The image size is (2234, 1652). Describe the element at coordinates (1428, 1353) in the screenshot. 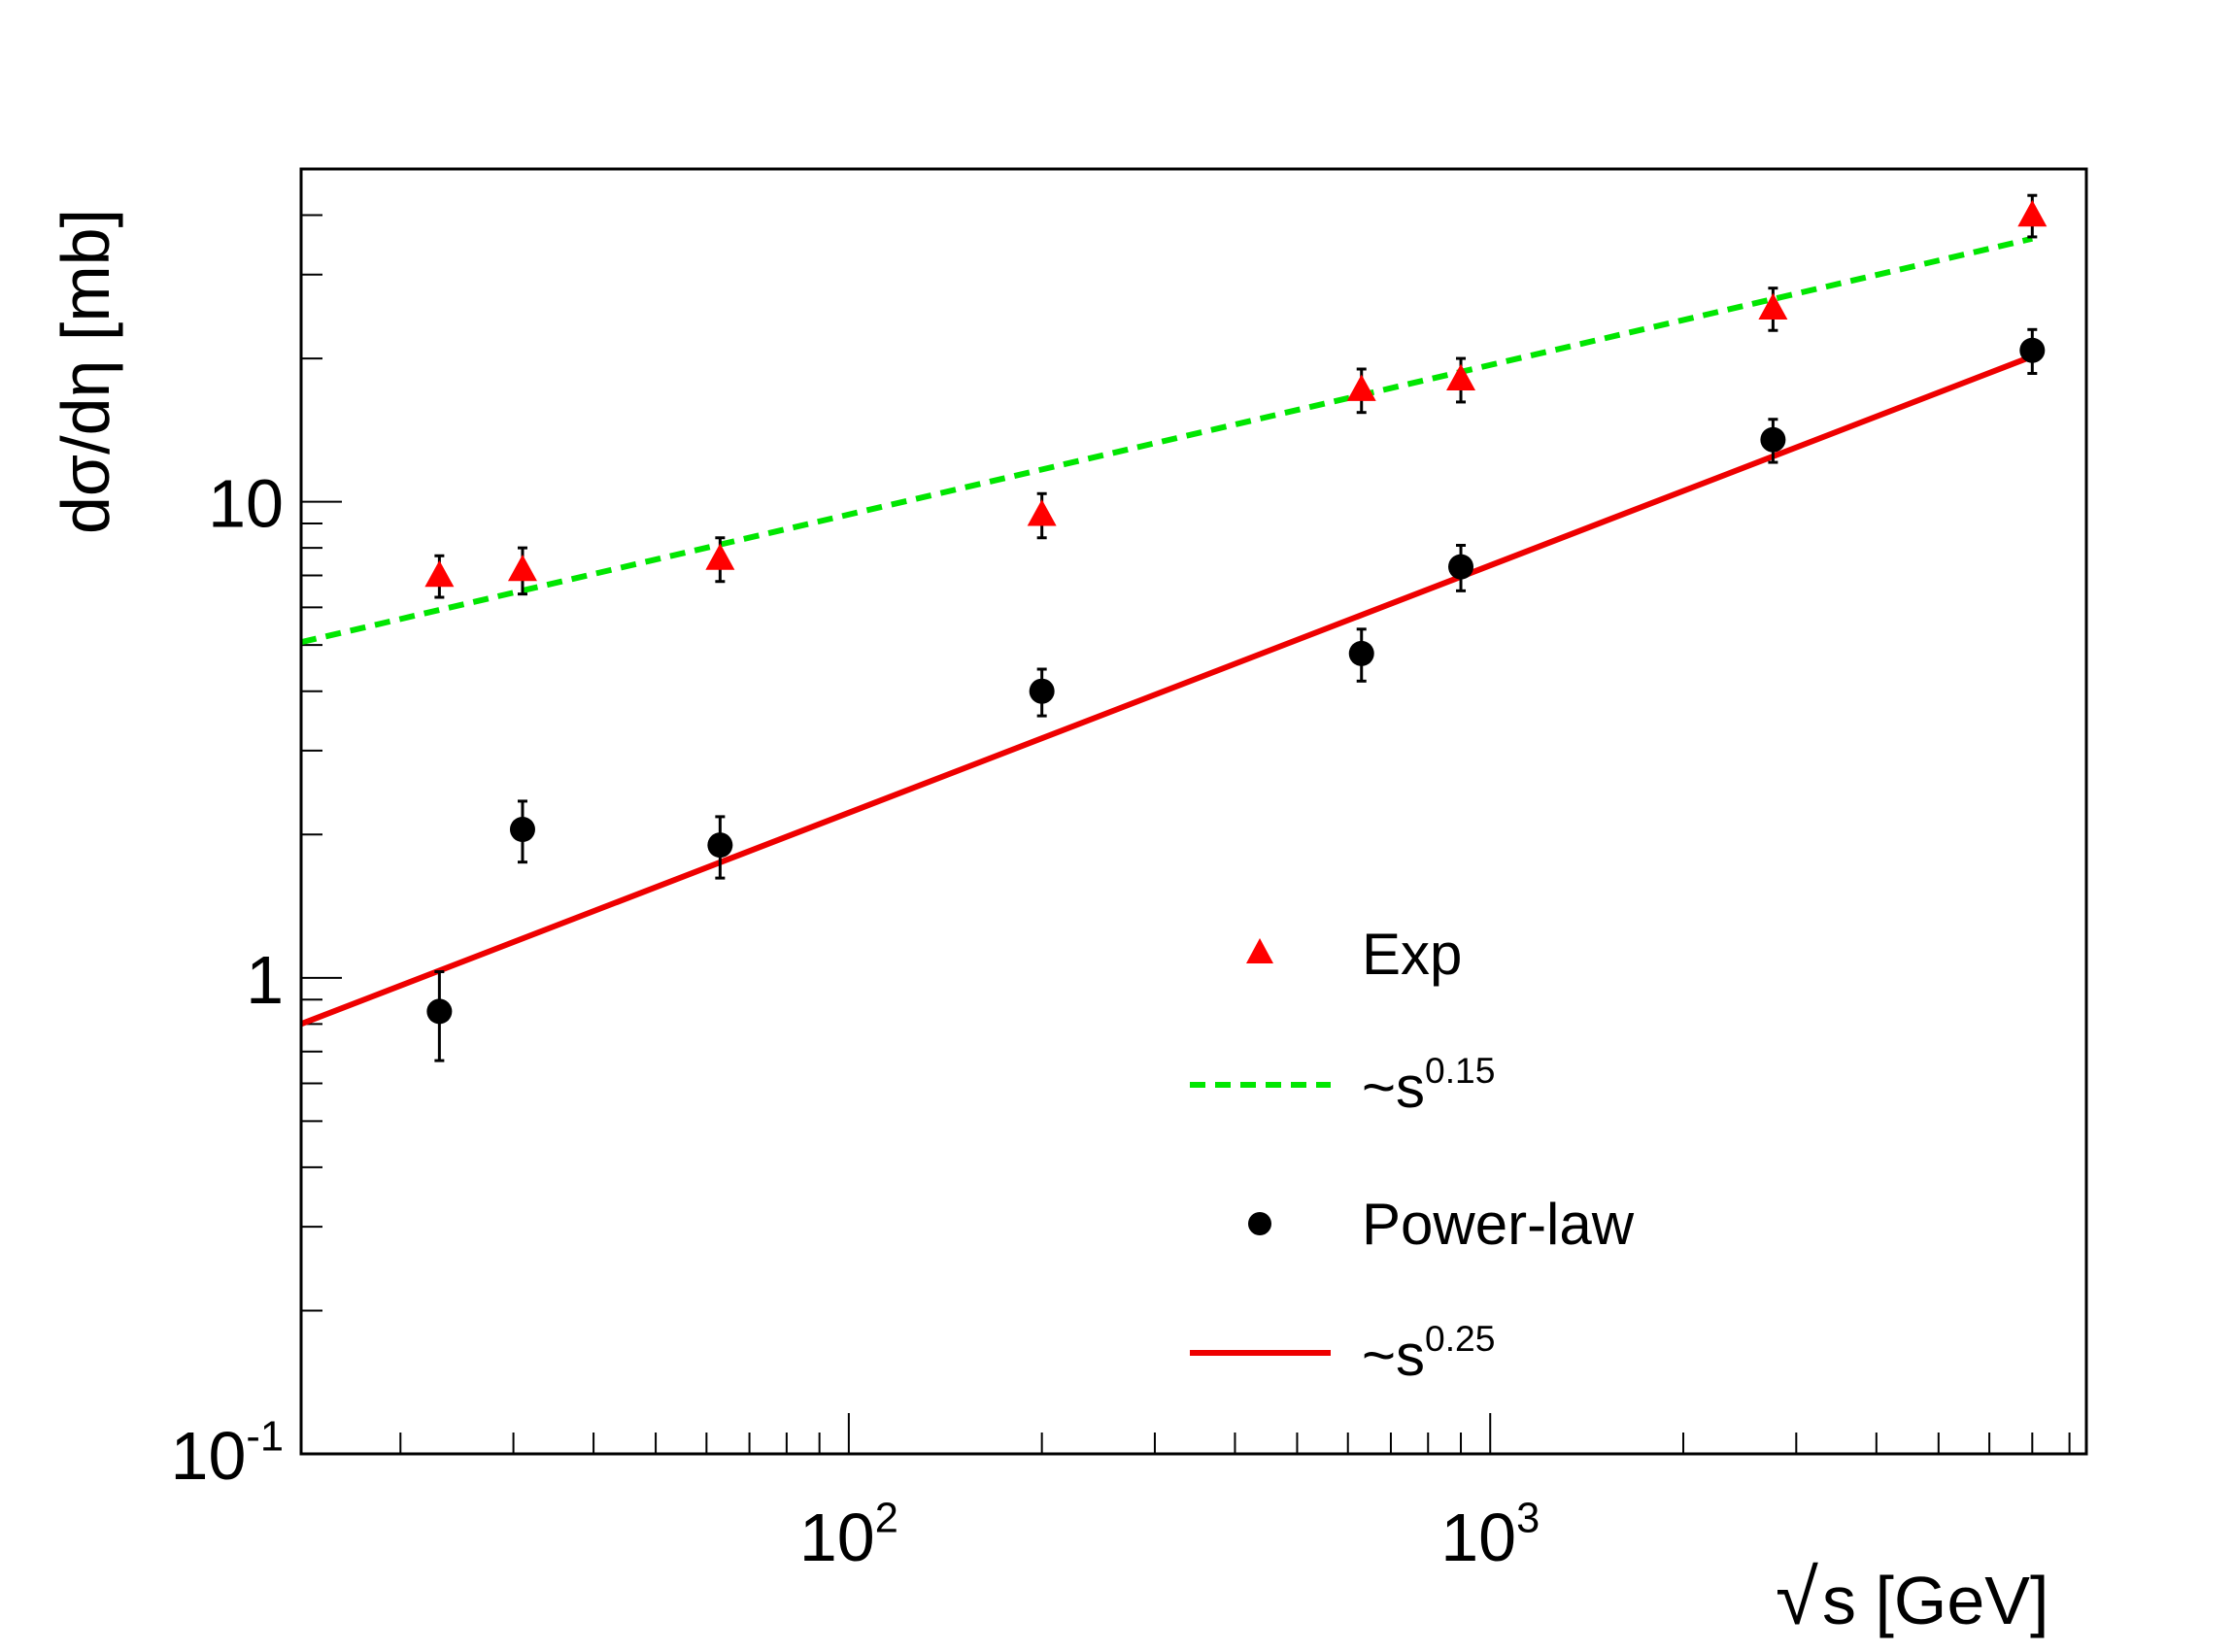

I see `legend-label: ~s0.25` at that location.